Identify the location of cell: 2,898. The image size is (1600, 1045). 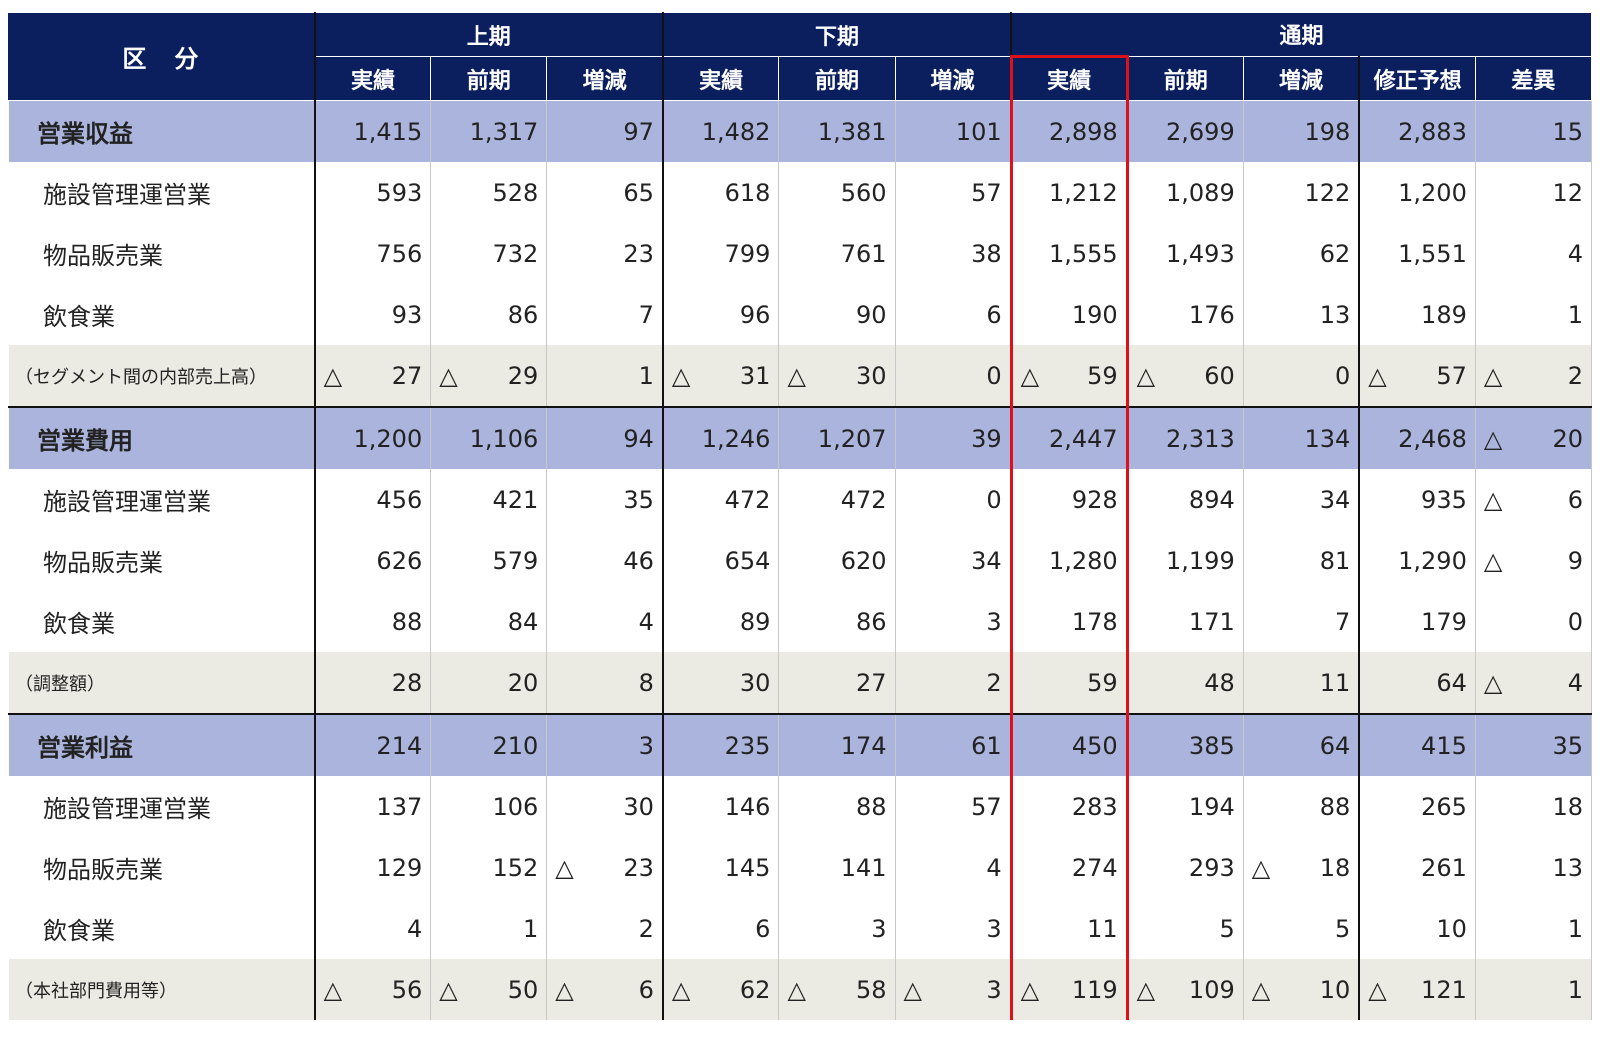
(1069, 131).